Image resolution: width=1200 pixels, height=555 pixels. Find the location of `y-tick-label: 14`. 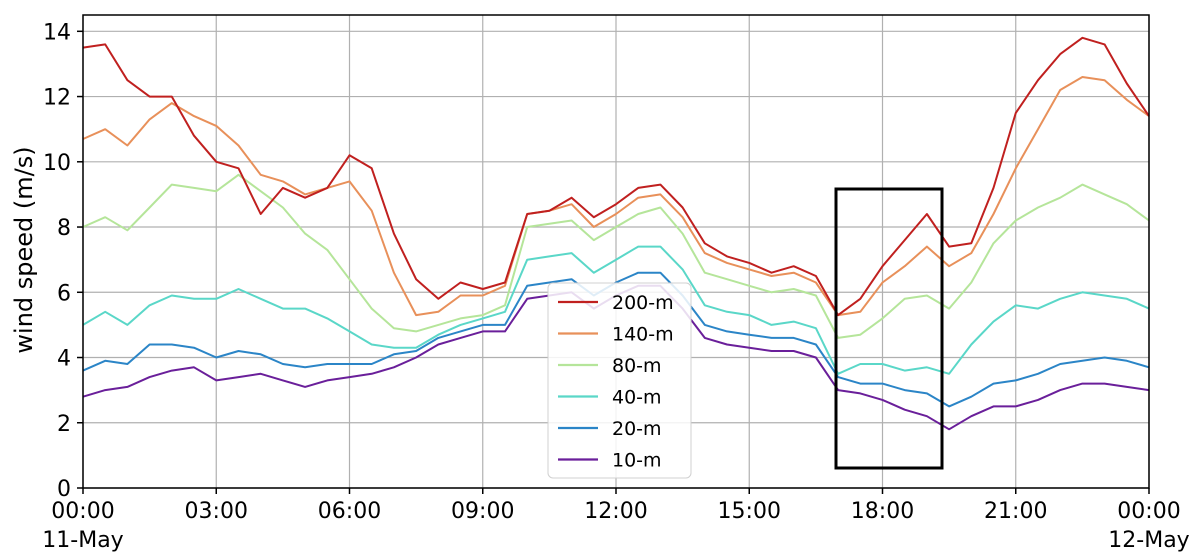

y-tick-label: 14 is located at coordinates (57, 32).